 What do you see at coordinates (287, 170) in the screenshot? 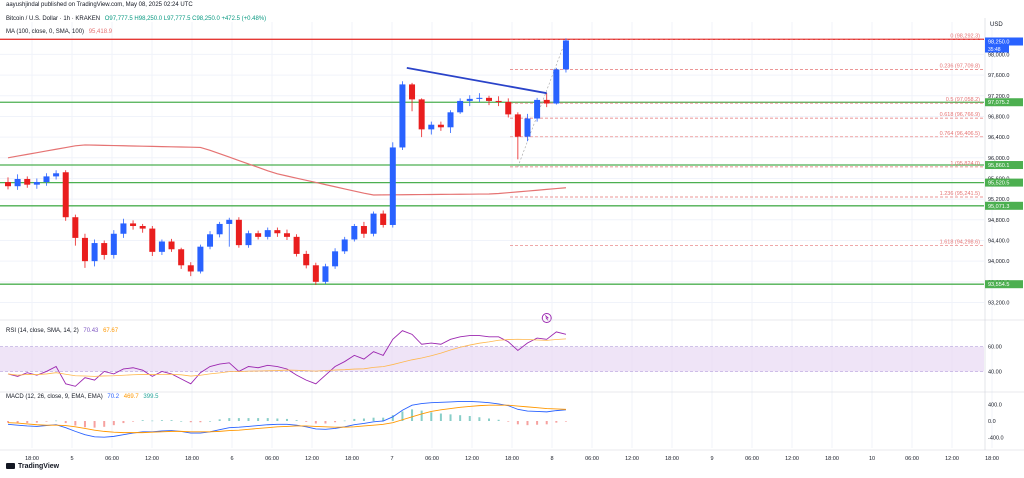
I see `ma100-line` at bounding box center [287, 170].